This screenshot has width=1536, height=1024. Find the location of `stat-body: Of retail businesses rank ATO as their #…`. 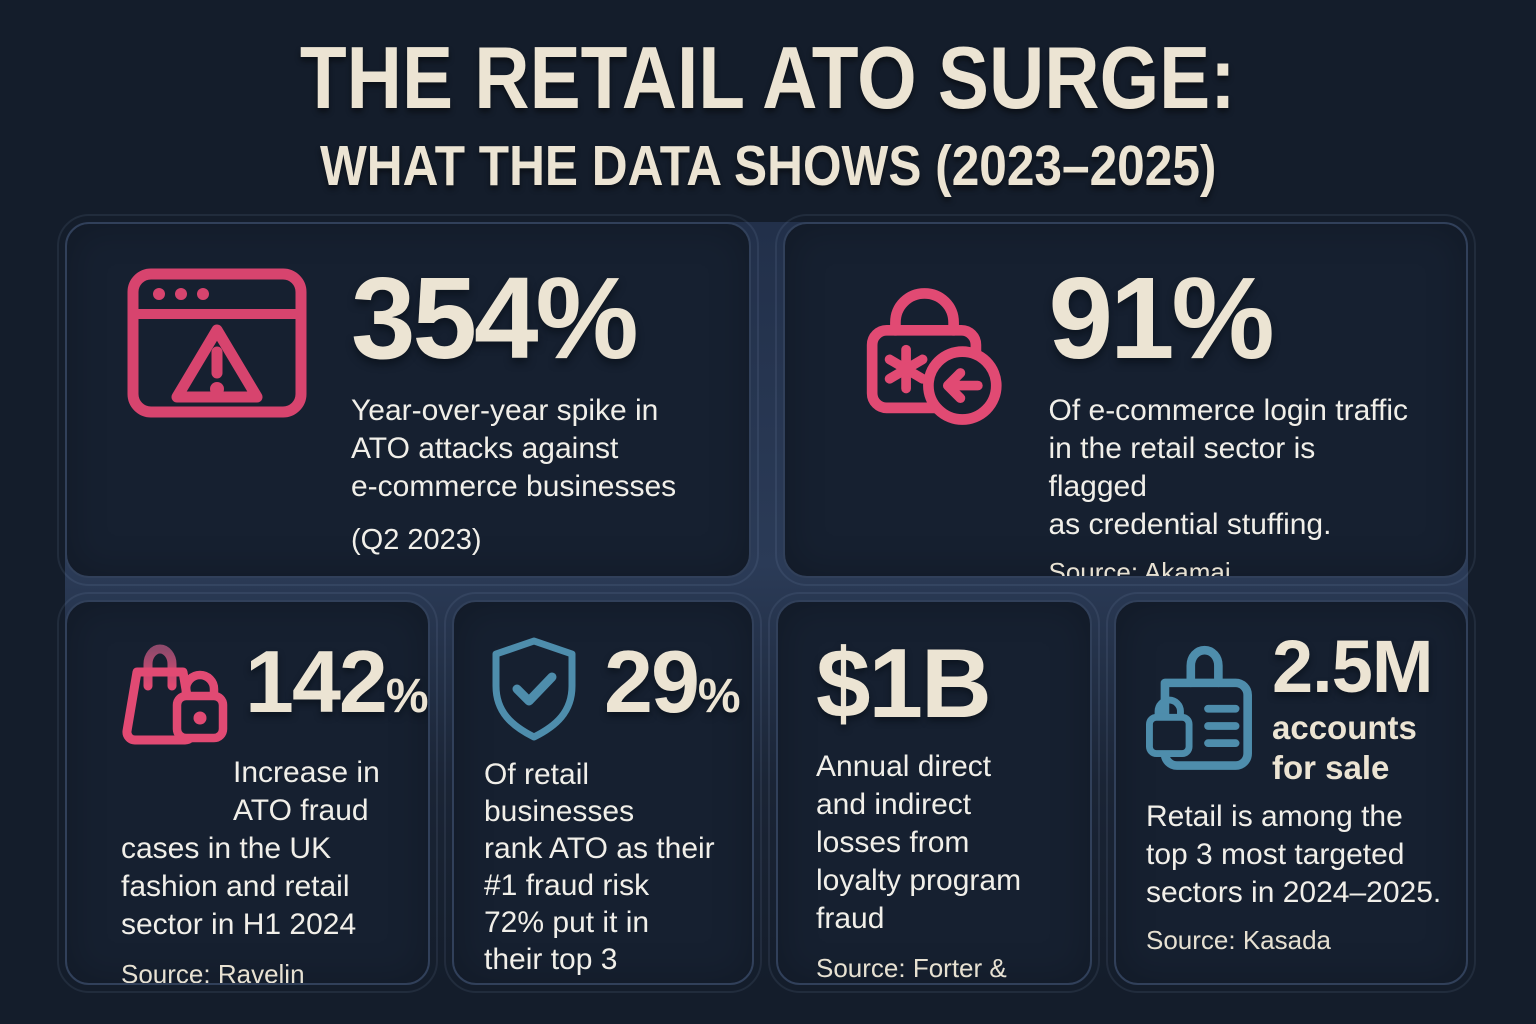

stat-body: Of retail businesses rank ATO as their #… is located at coordinates (599, 867).